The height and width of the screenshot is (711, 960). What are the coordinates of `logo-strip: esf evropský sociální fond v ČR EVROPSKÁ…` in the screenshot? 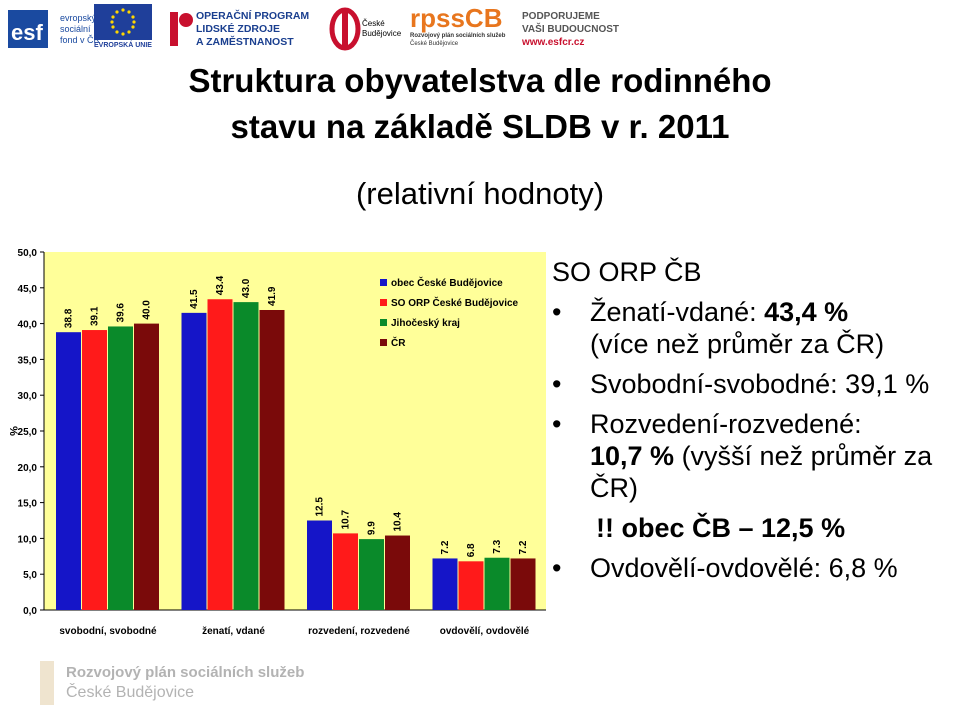 It's located at (480, 29).